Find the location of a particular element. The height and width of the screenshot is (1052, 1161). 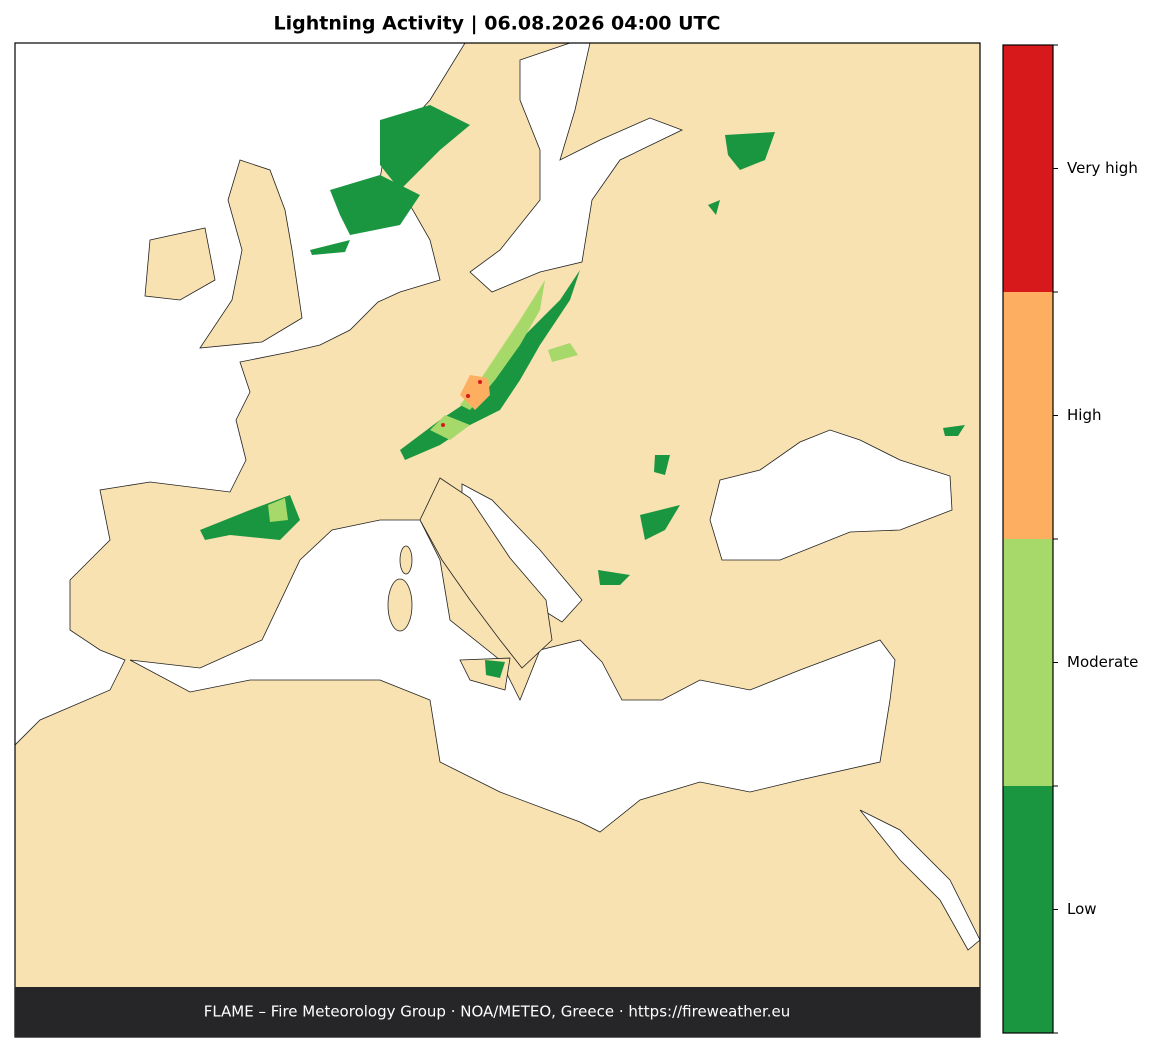

colorbar: Low Moderate High Very high is located at coordinates (1070, 539).